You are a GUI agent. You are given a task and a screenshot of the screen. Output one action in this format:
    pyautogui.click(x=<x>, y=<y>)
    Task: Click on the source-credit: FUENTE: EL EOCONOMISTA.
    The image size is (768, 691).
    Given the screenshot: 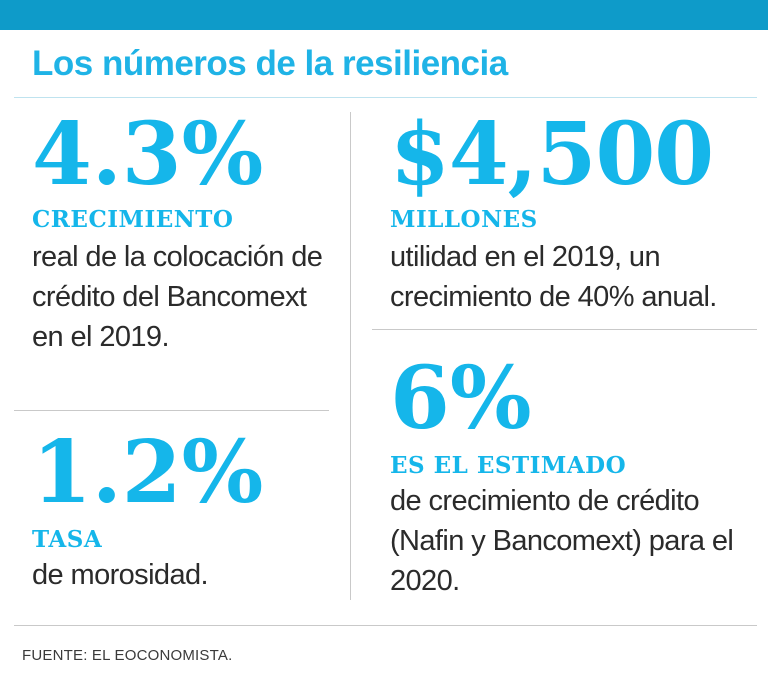 What is the action you would take?
    pyautogui.click(x=127, y=655)
    